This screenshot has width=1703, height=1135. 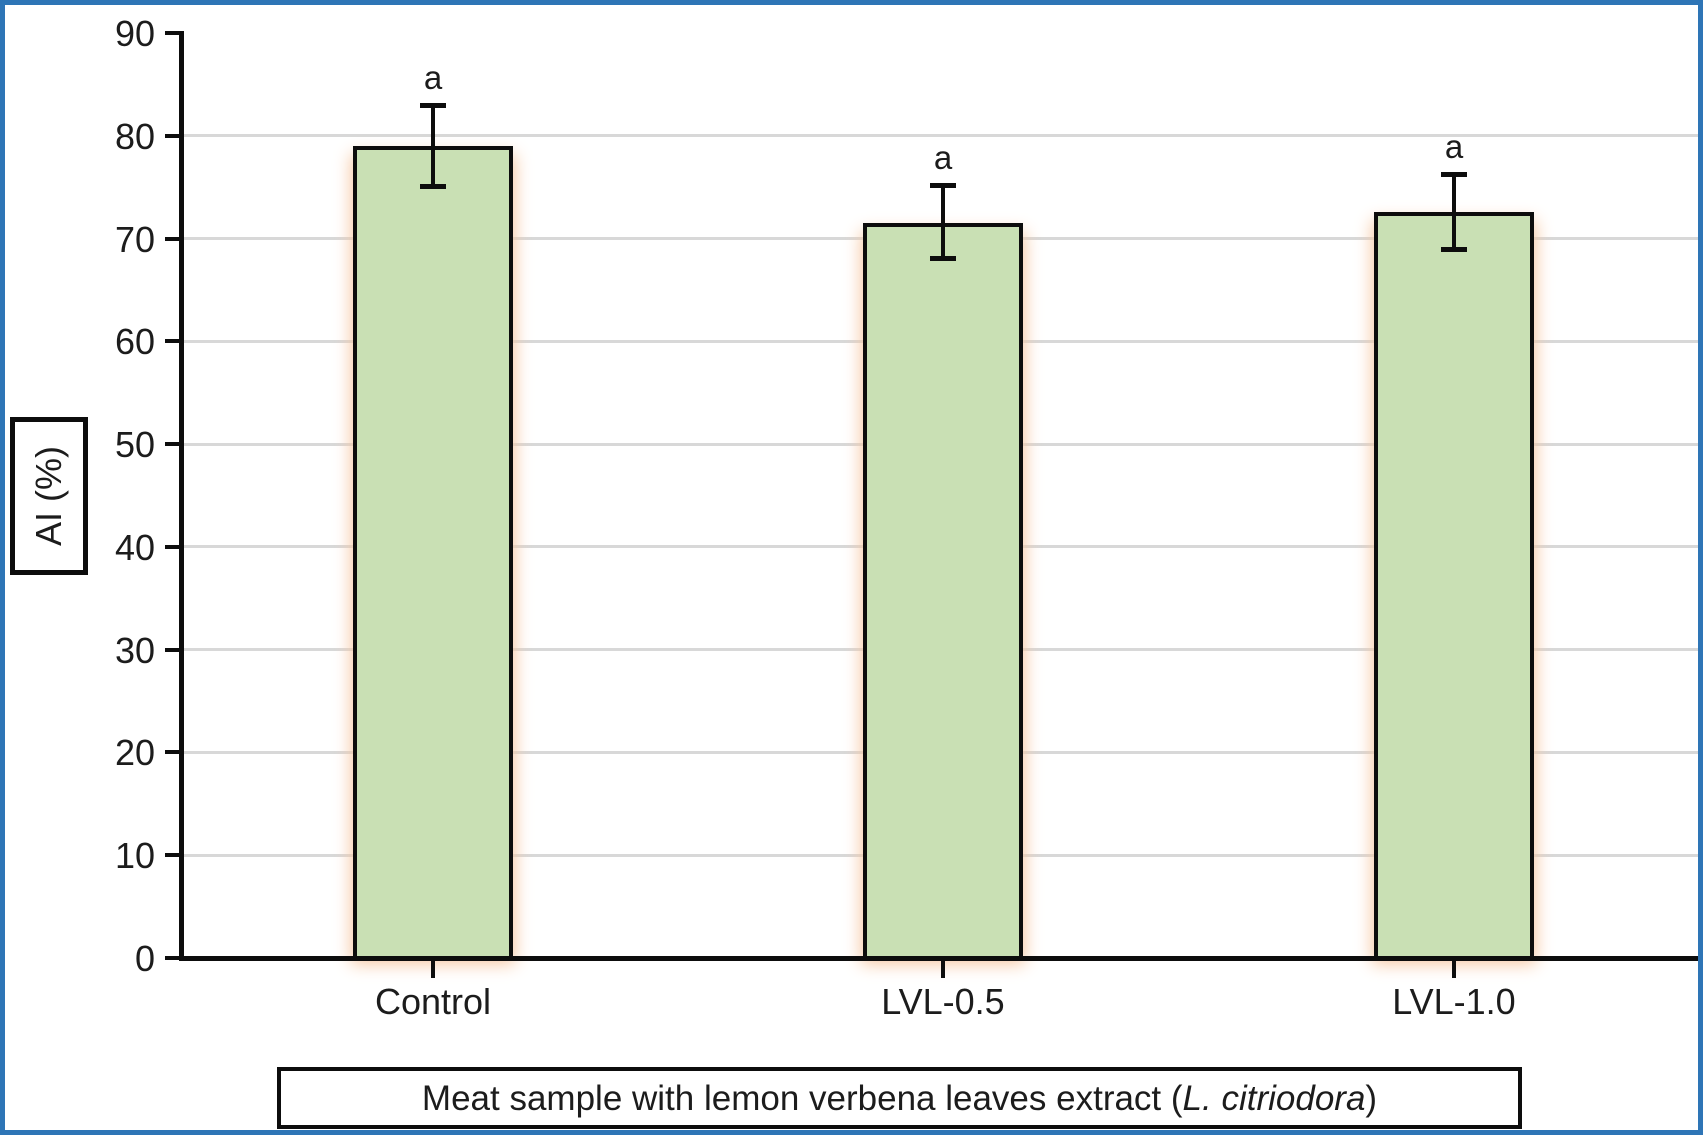 I want to click on y-axis-label: AI (%), so click(x=49, y=496).